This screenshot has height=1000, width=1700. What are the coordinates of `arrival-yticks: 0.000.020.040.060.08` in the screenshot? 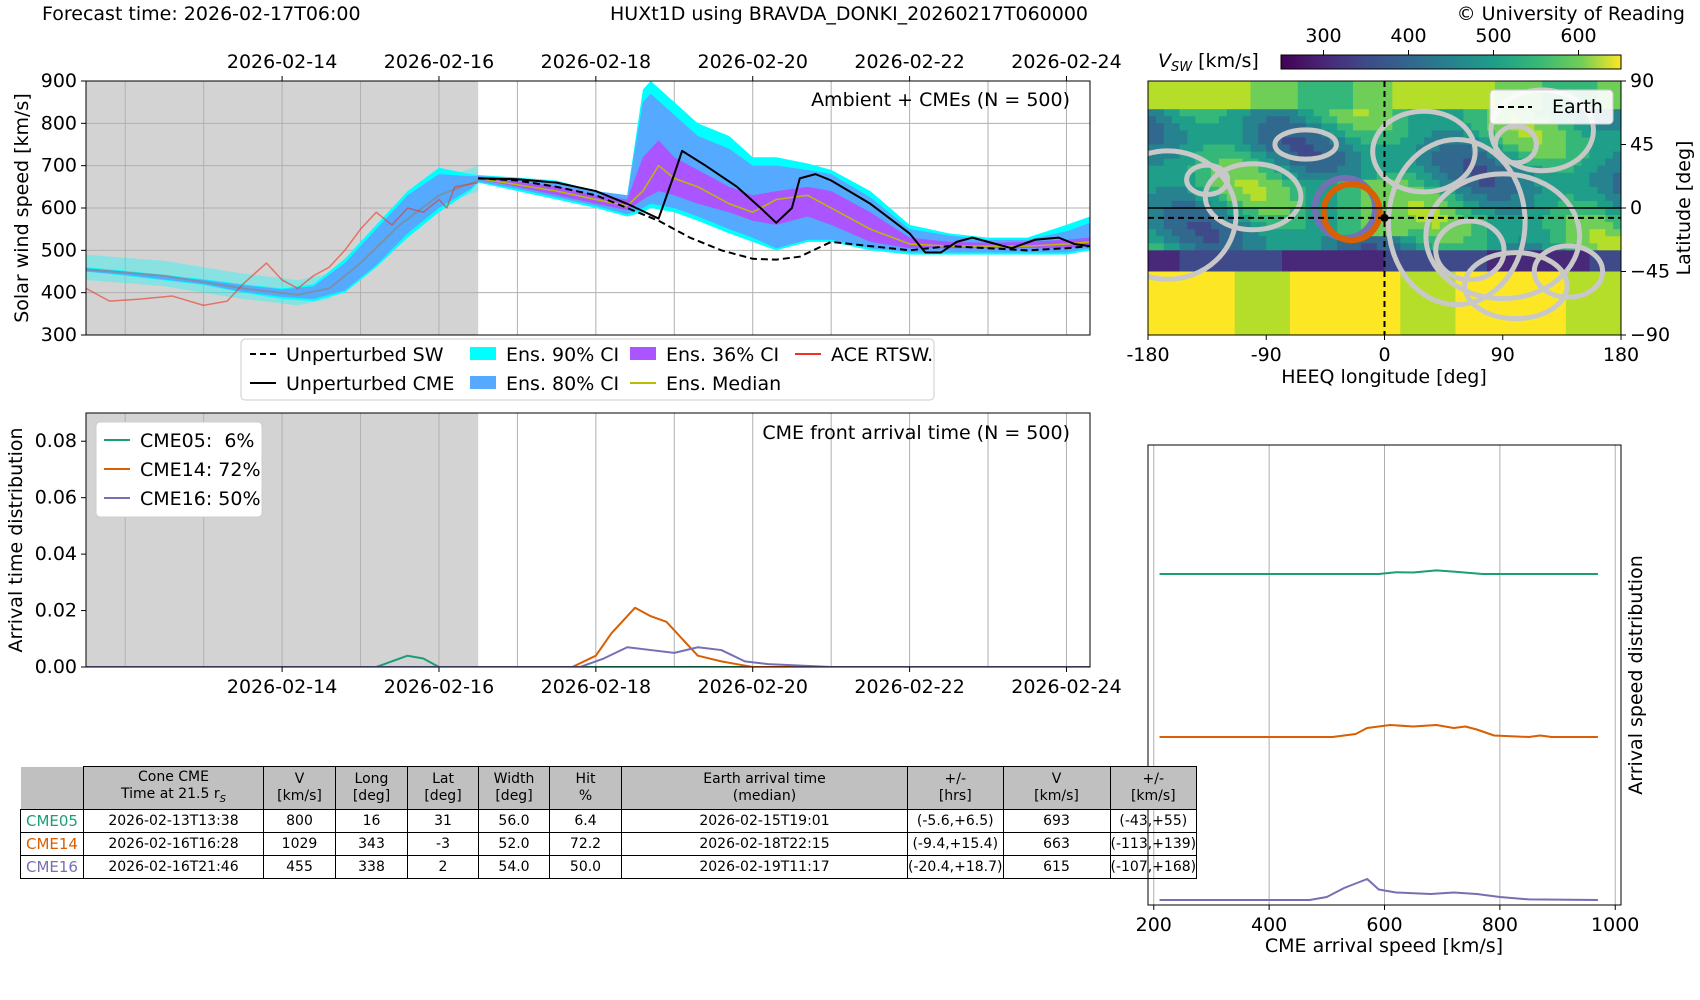 It's located at (60, 554).